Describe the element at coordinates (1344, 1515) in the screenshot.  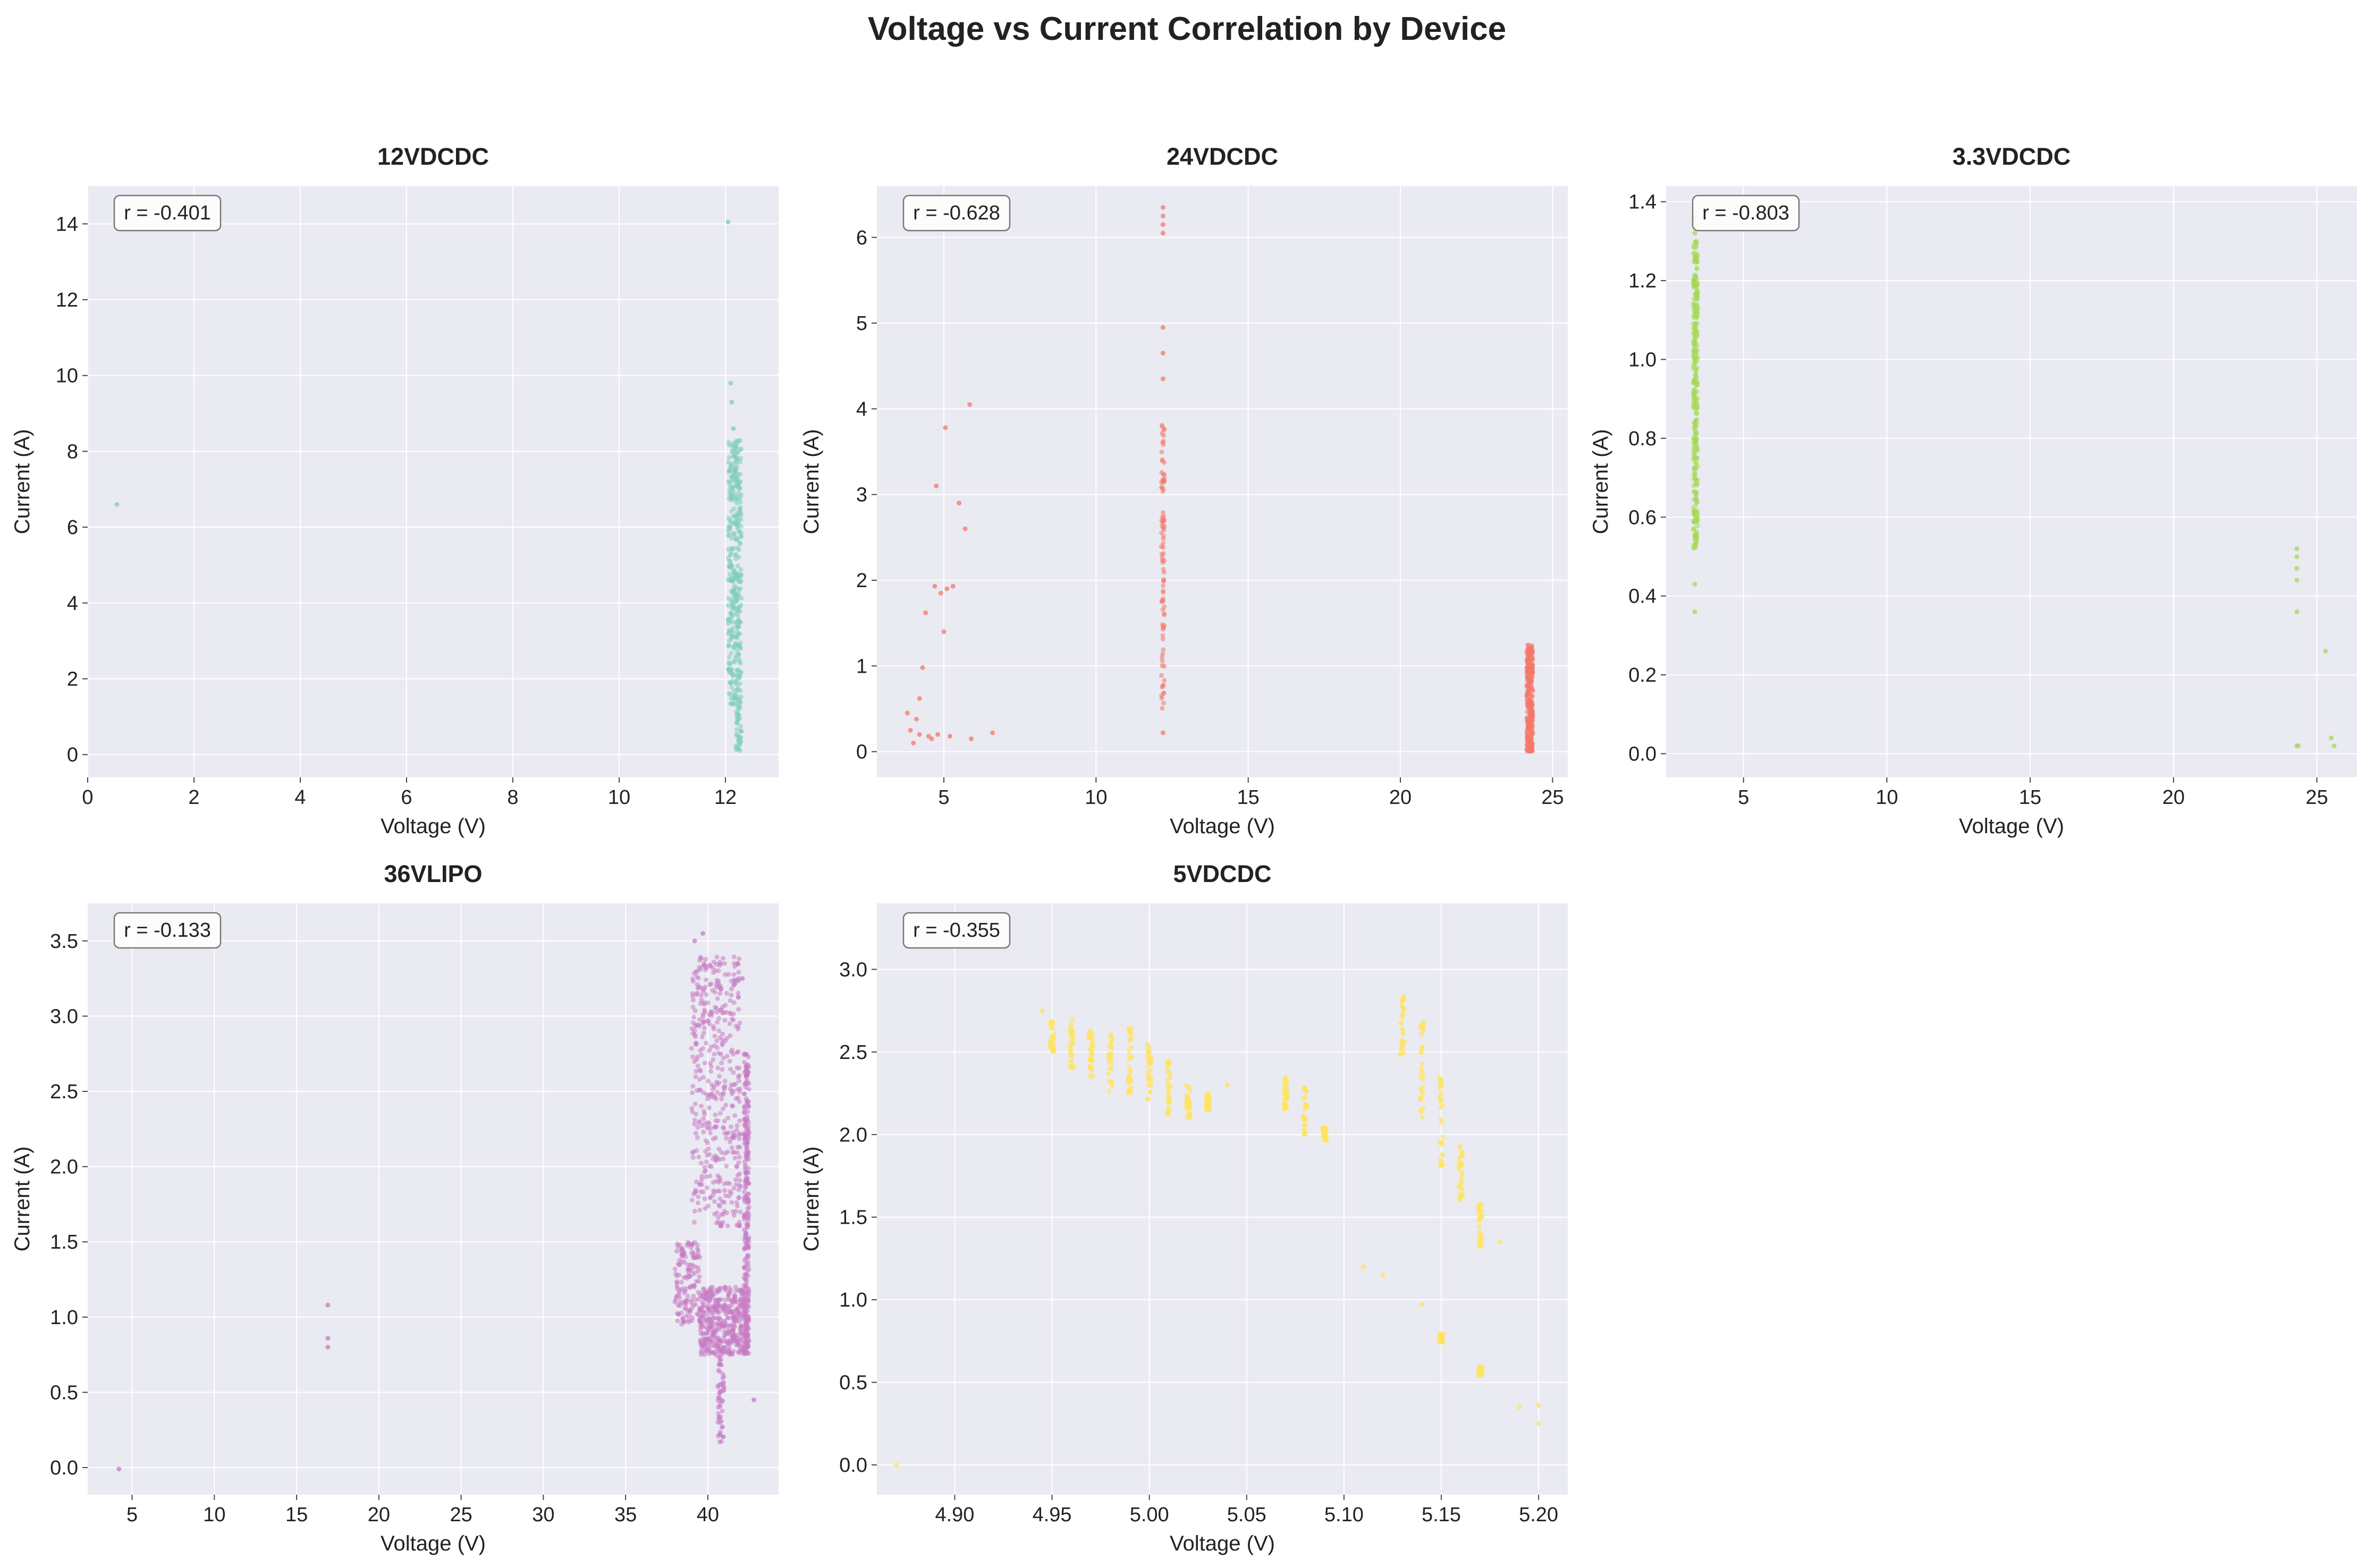
I see `x-tick-label: 5.10` at that location.